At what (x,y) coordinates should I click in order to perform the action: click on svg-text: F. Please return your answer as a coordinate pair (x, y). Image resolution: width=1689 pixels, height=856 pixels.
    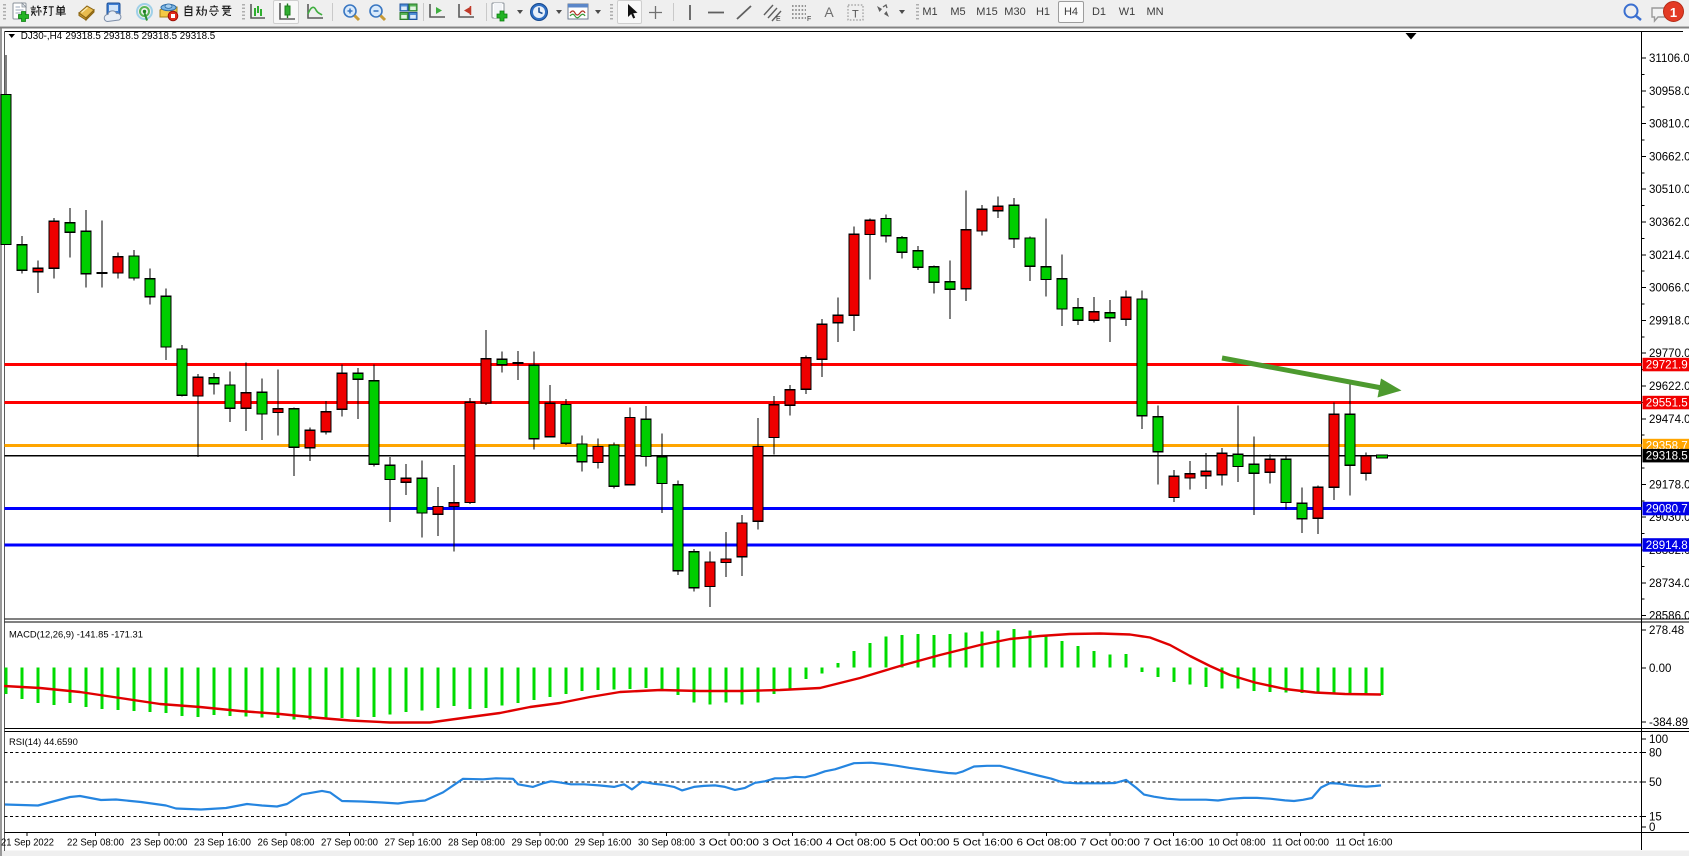
    Looking at the image, I should click on (809, 19).